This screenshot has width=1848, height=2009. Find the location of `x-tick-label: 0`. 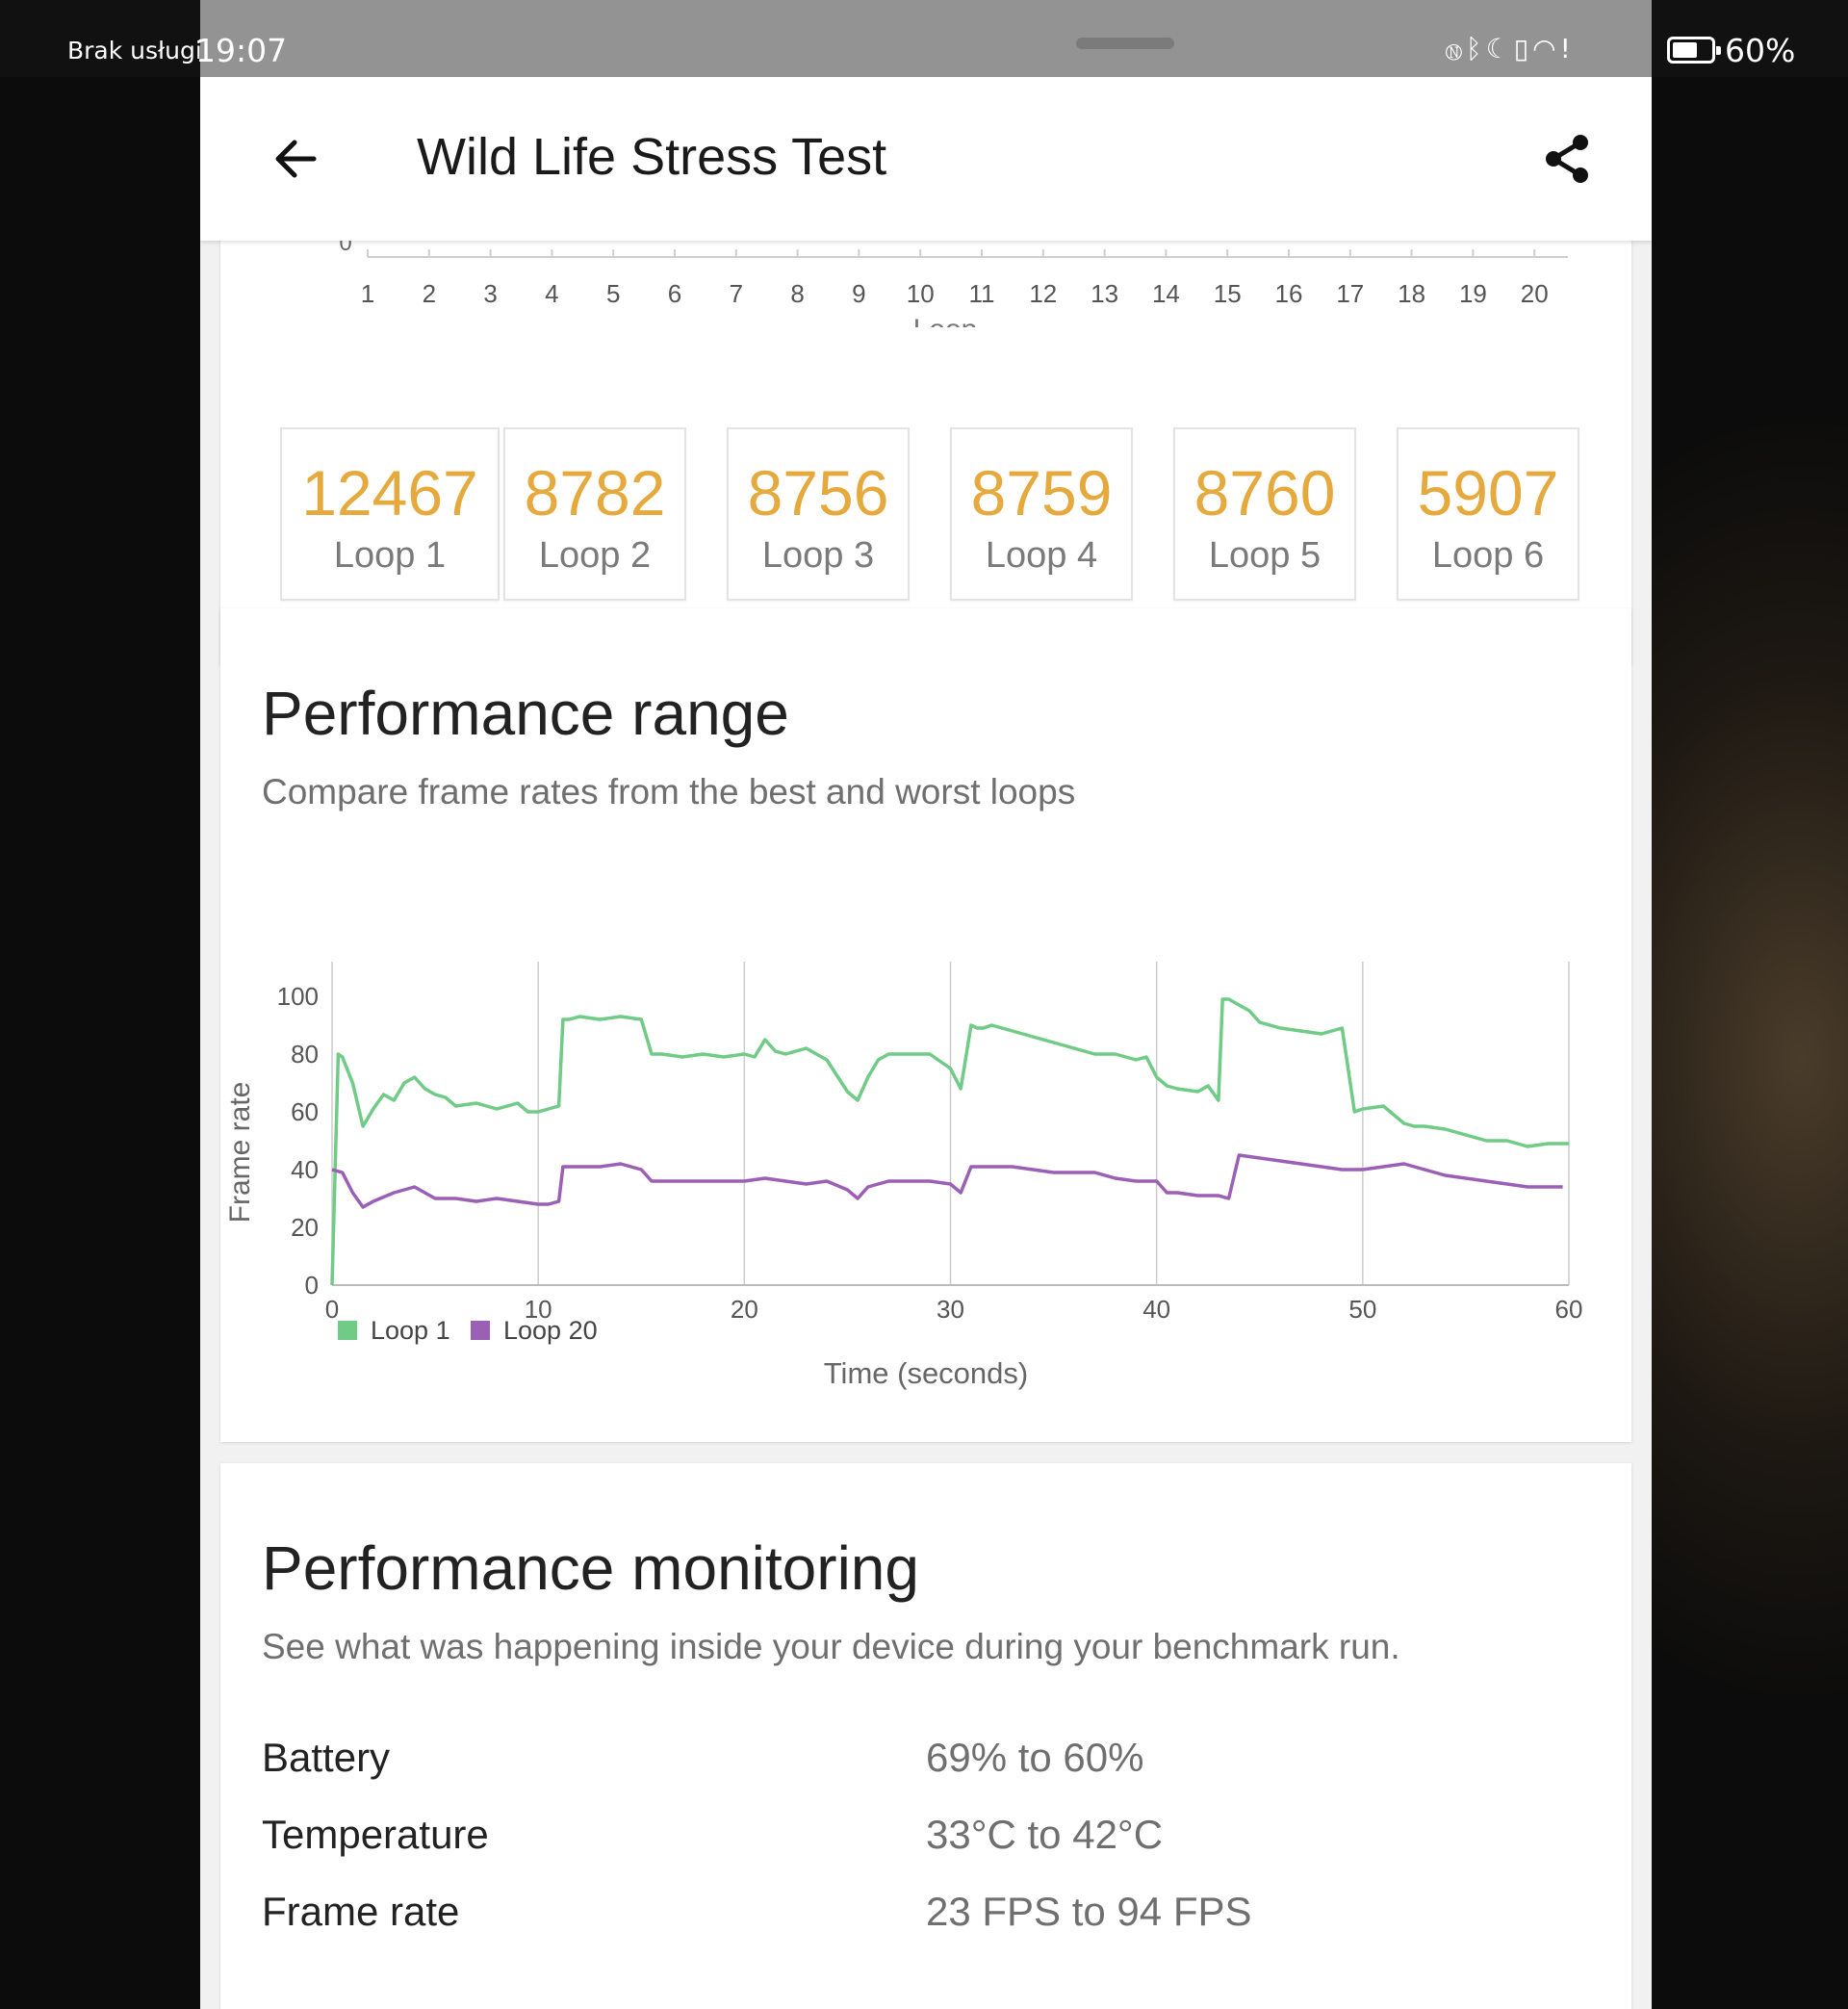

x-tick-label: 0 is located at coordinates (332, 1309).